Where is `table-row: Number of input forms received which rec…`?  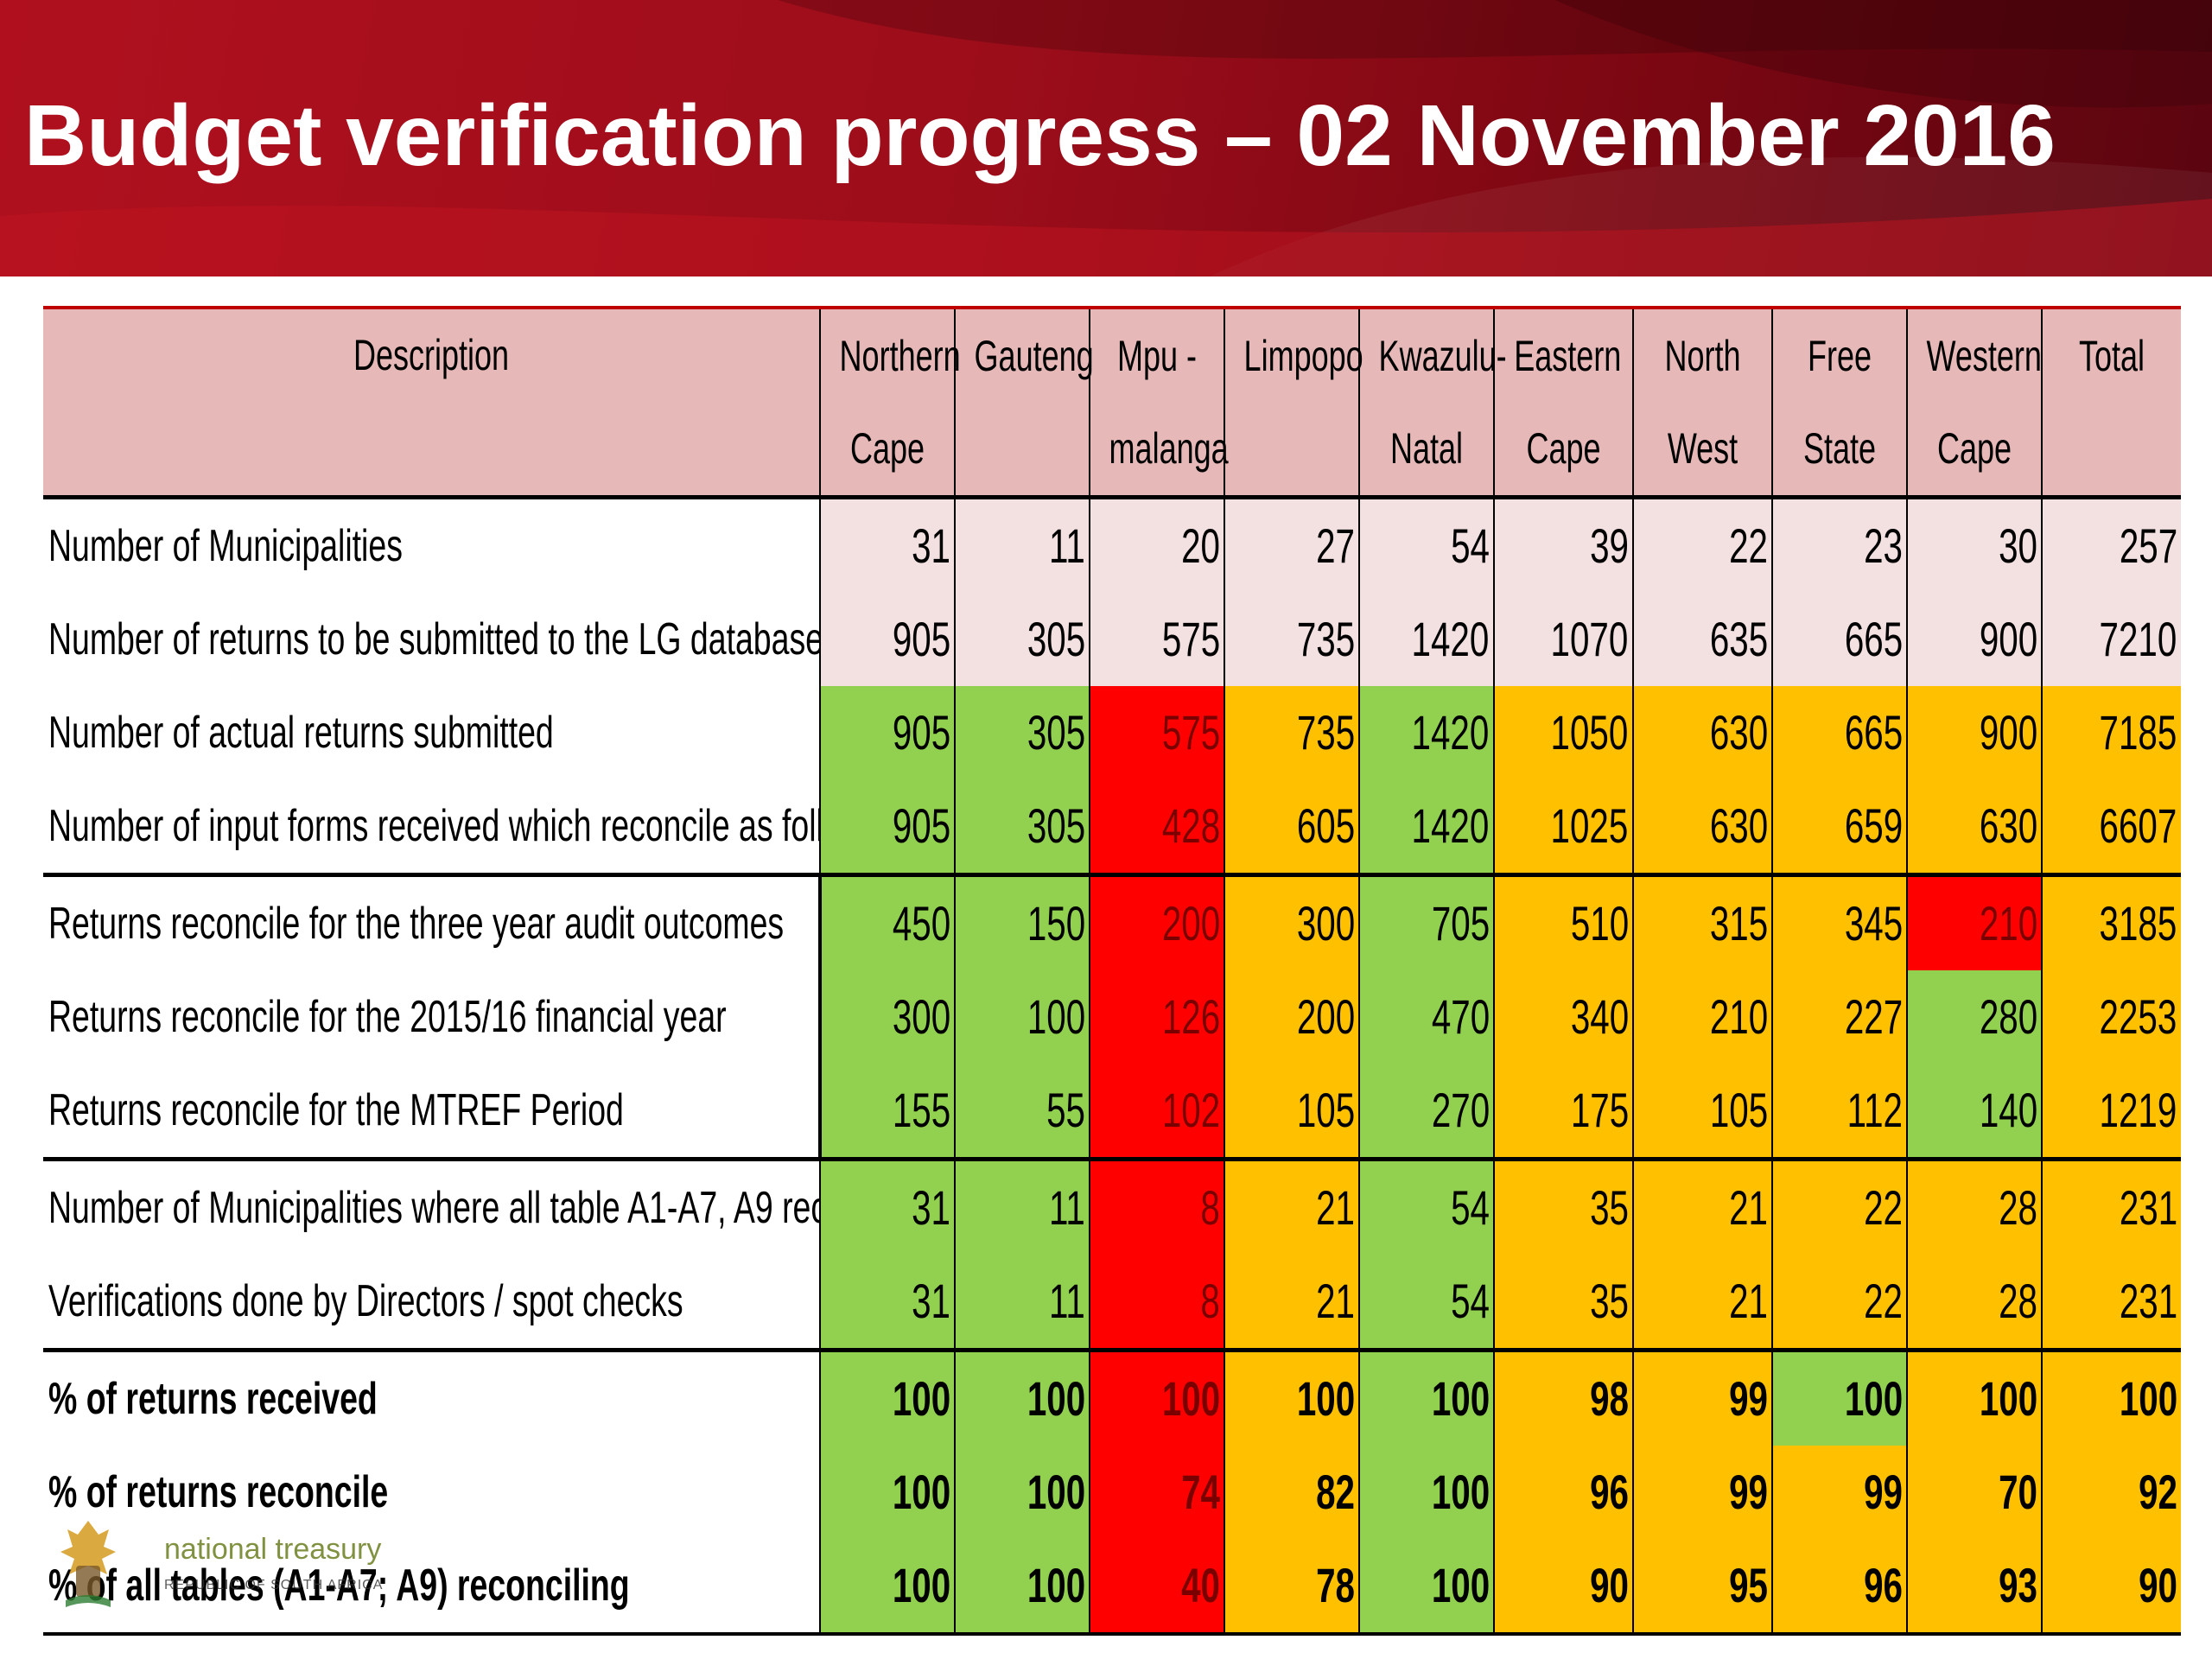
table-row: Number of input forms received which rec… is located at coordinates (1112, 827).